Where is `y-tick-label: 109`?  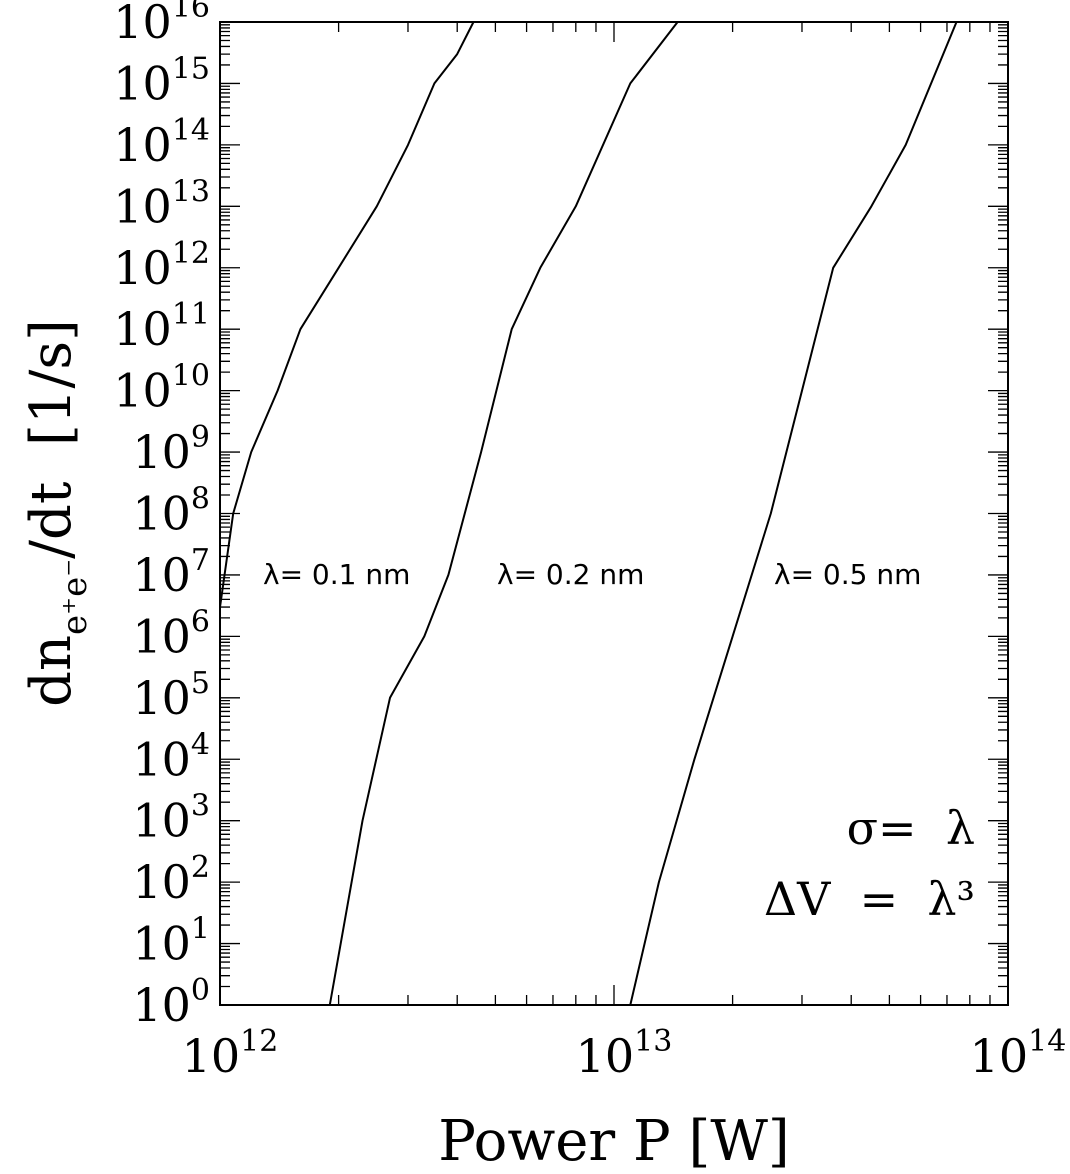 y-tick-label: 109 is located at coordinates (171, 449).